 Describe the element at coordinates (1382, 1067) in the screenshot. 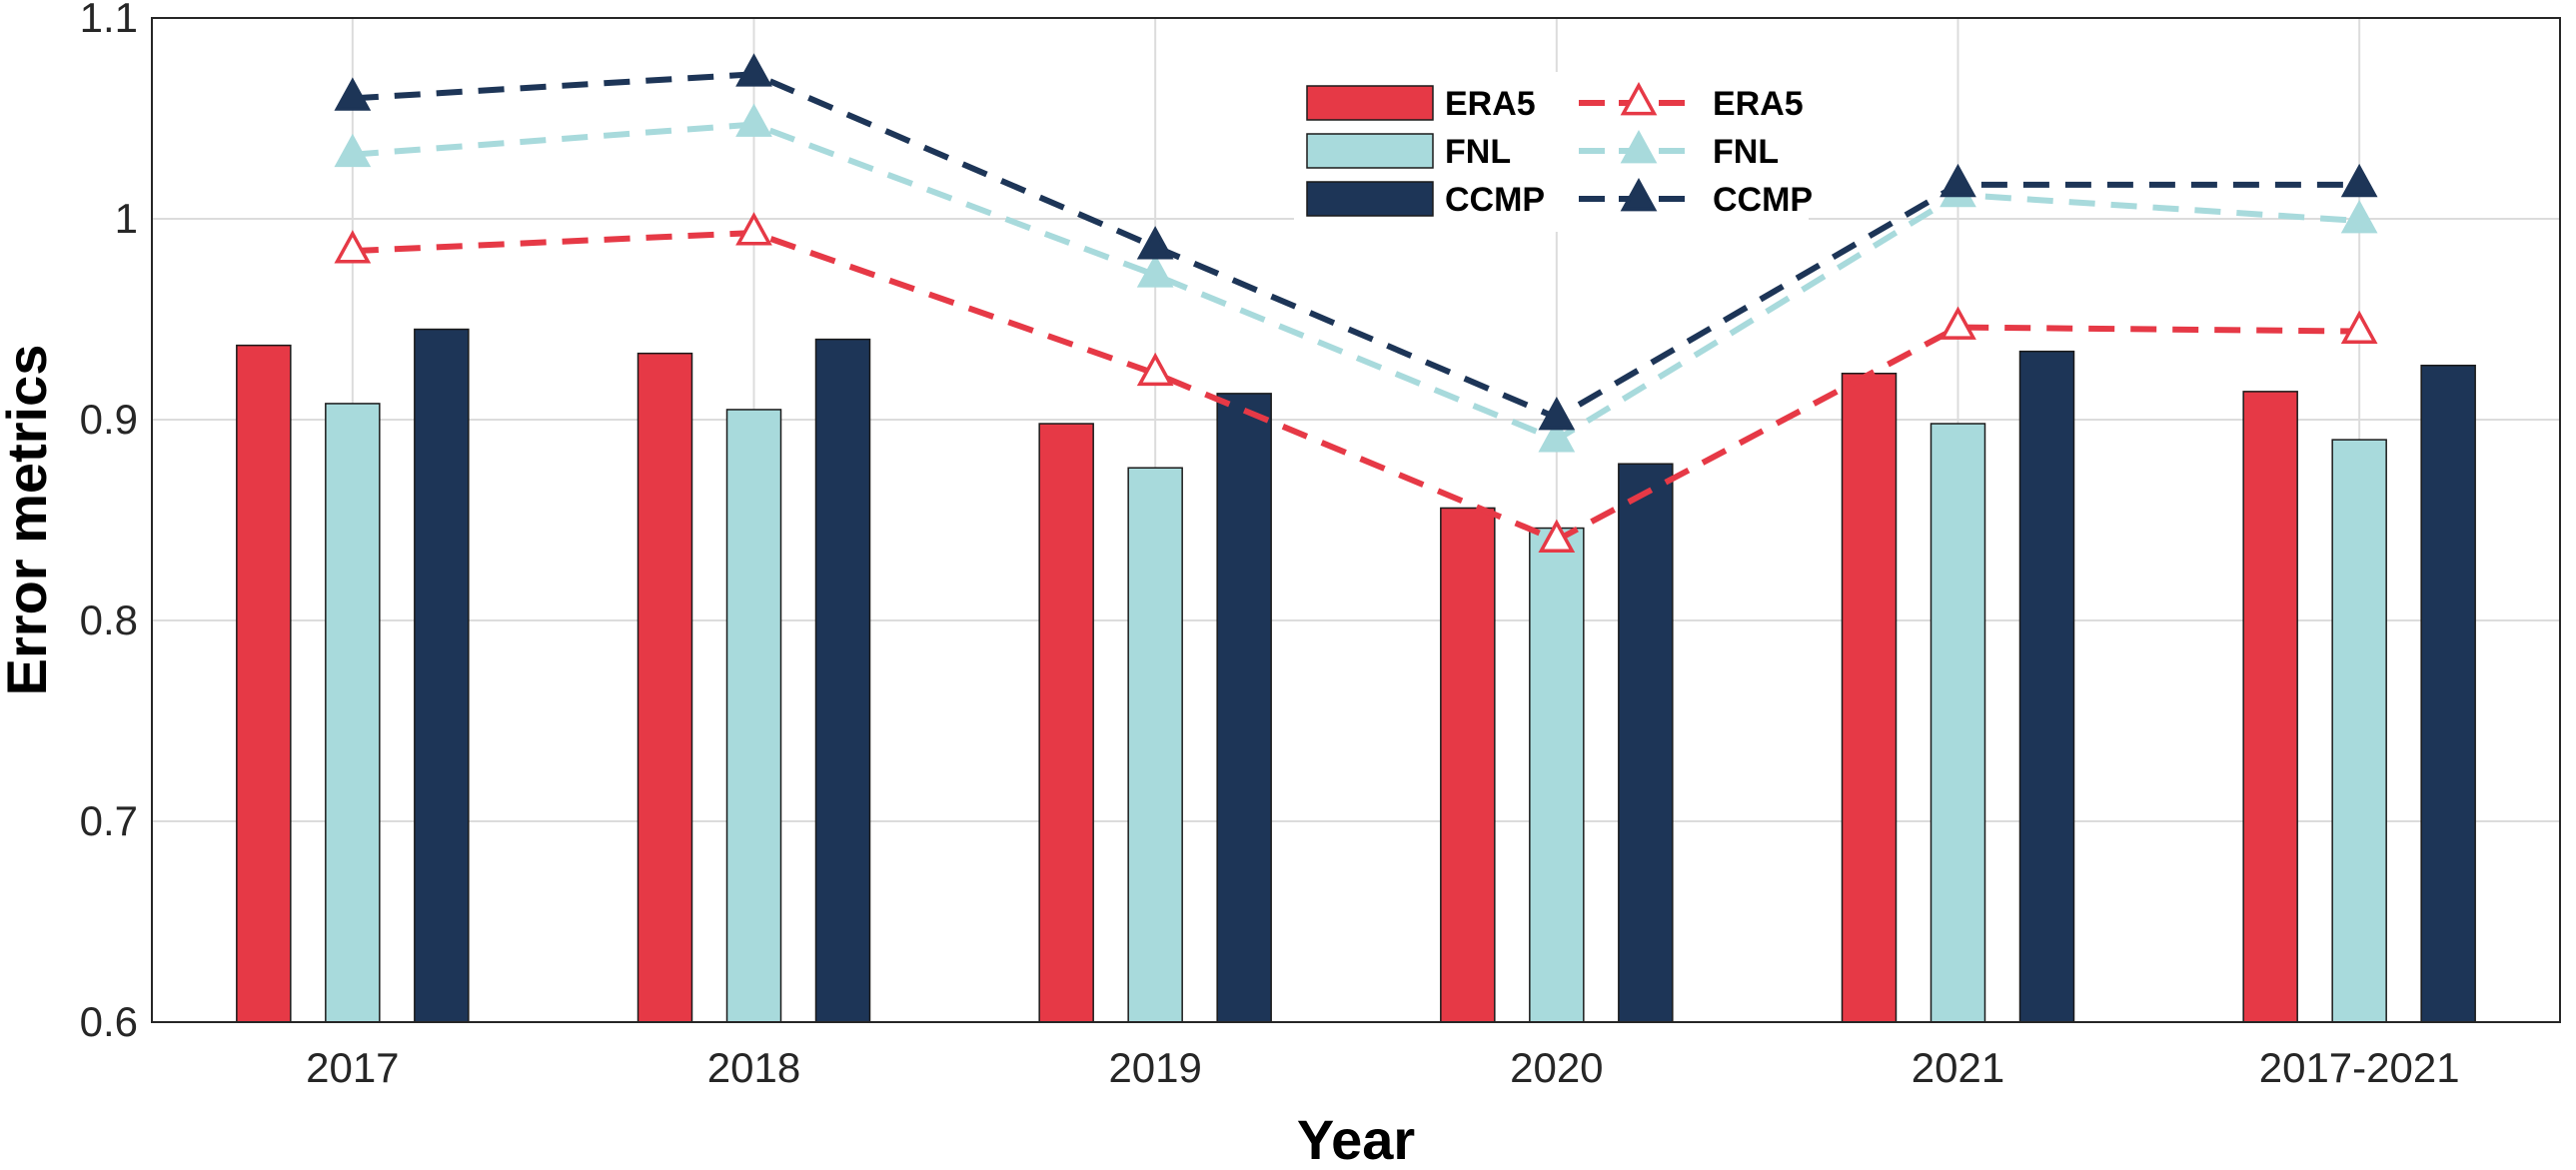

I see `x-tick-labels: 2017 2018 2019 2020 2021 2017-2021` at that location.